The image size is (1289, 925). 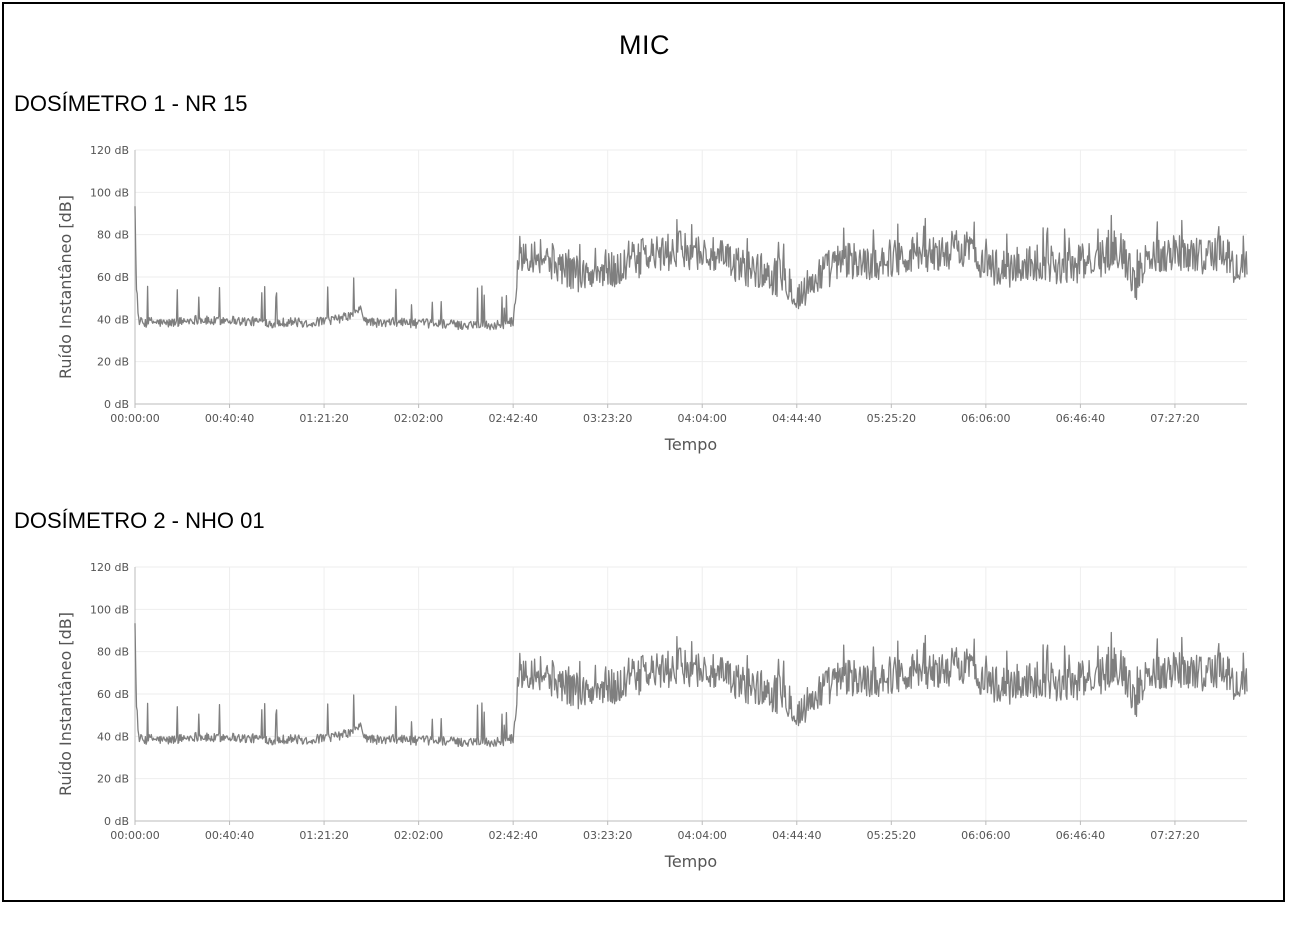 I want to click on chart-1-y-tick-label: 60 dB, so click(x=113, y=277).